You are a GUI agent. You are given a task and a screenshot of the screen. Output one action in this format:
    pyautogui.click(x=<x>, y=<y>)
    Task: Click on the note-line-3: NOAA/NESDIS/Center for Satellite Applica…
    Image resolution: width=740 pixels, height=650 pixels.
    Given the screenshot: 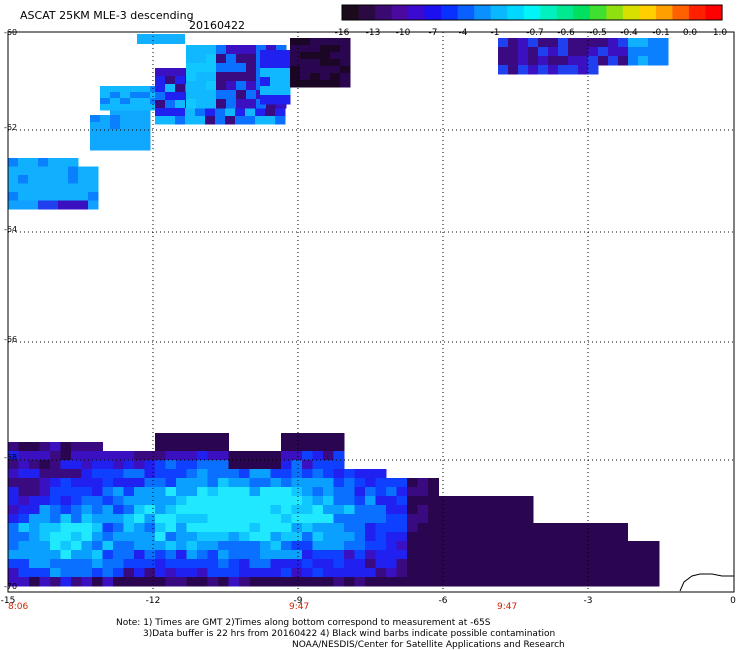 What is the action you would take?
    pyautogui.click(x=428, y=645)
    